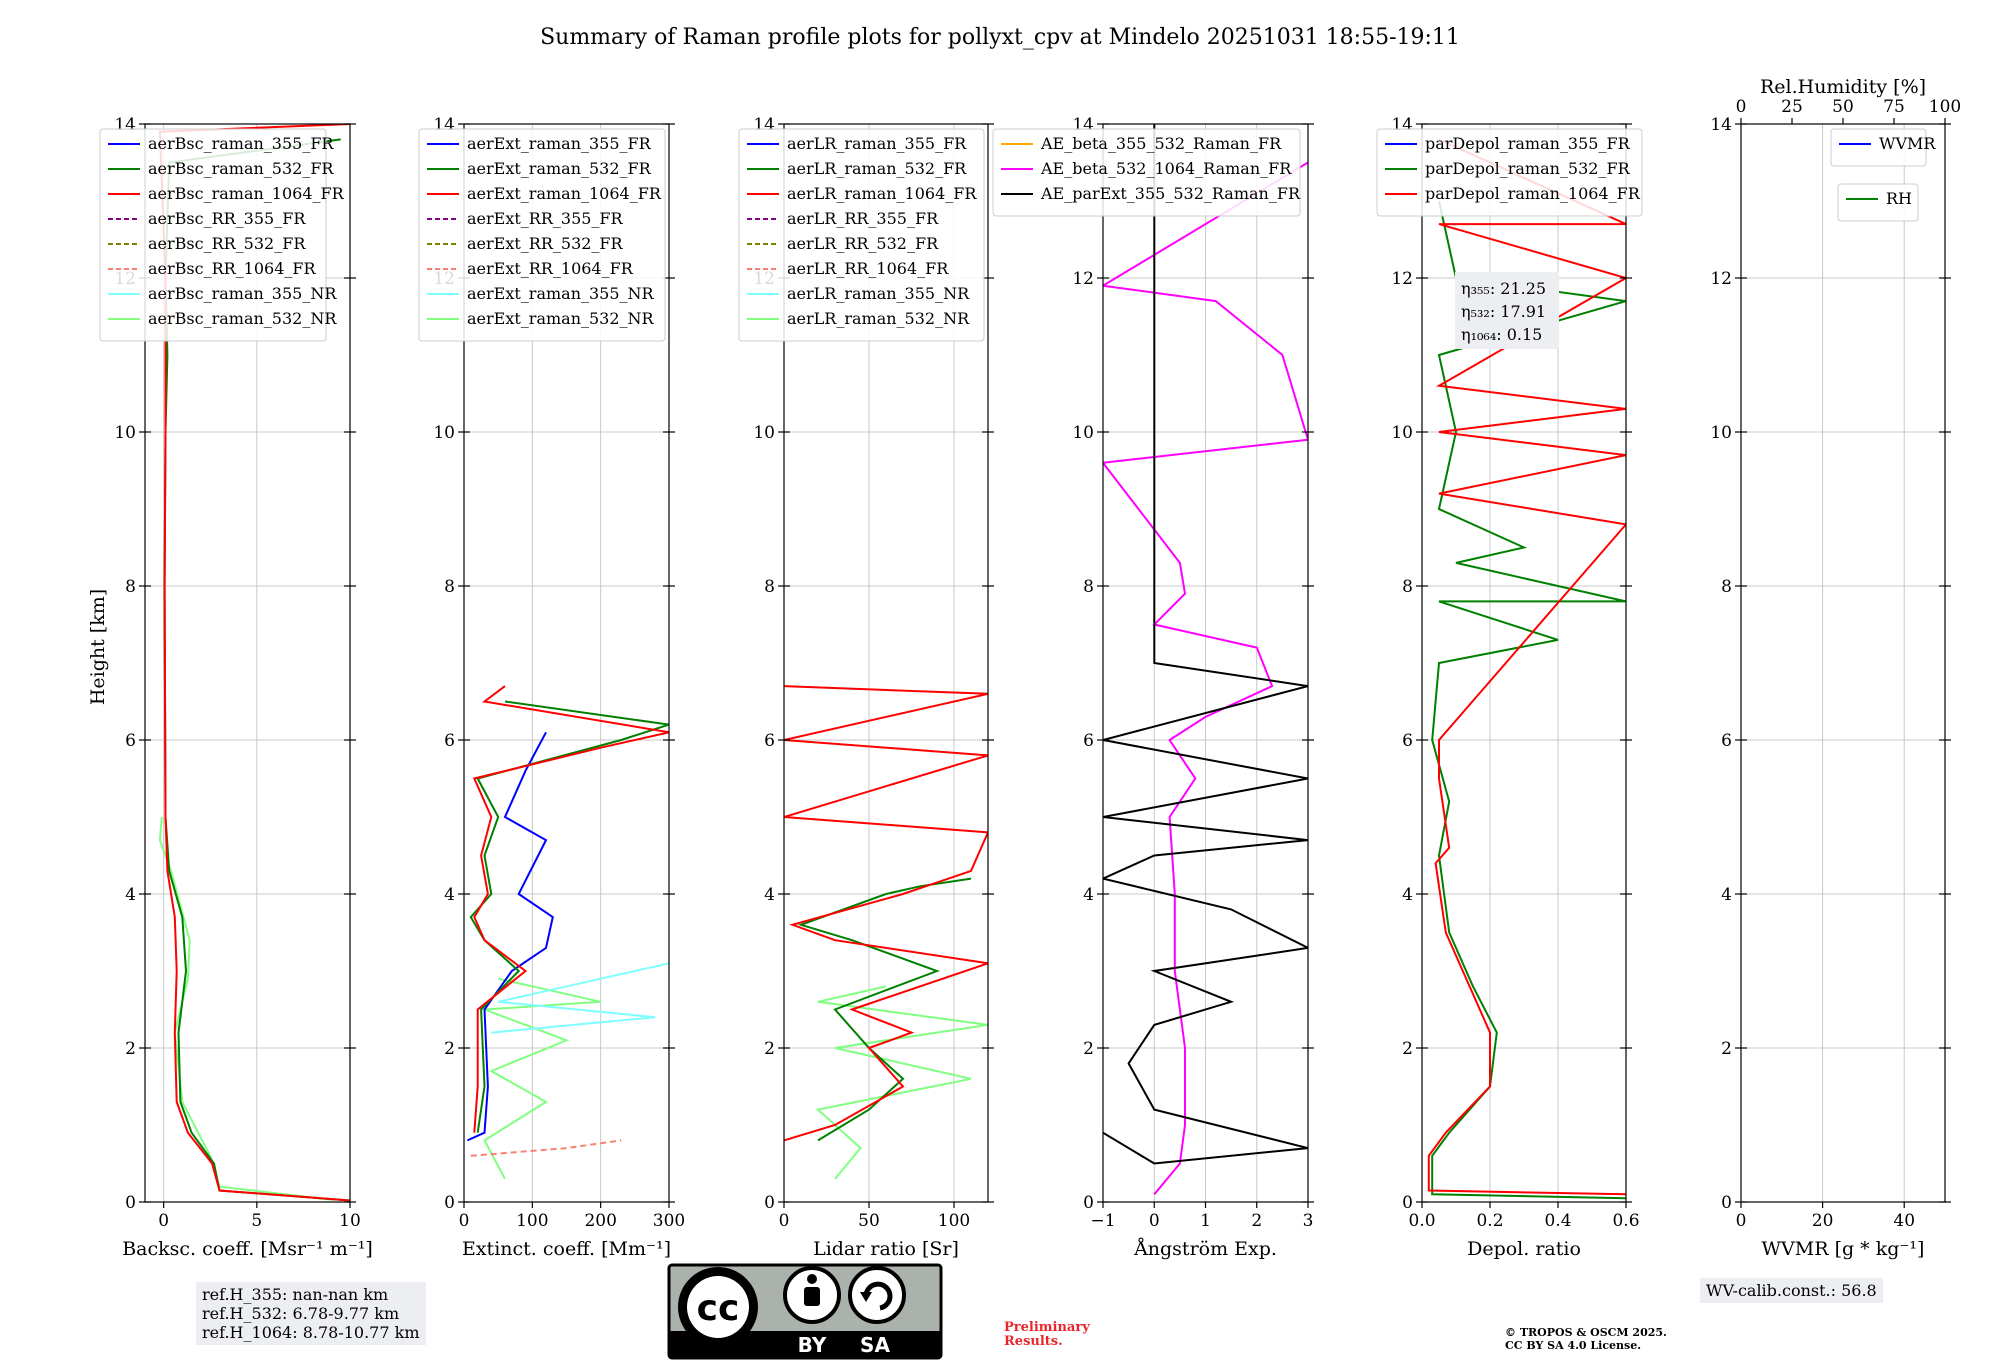  Describe the element at coordinates (877, 1295) in the screenshot. I see `sa-share-icon` at that location.